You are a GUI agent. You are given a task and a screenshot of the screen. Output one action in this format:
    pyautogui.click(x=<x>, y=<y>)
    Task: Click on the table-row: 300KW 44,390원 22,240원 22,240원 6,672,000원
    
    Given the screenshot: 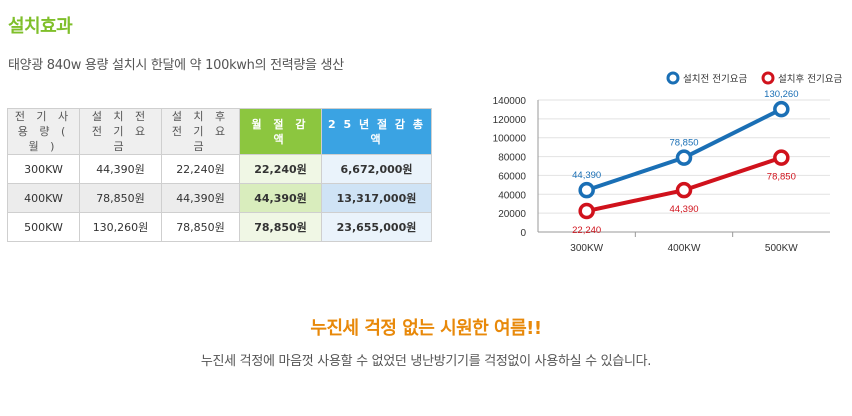 What is the action you would take?
    pyautogui.click(x=219, y=169)
    